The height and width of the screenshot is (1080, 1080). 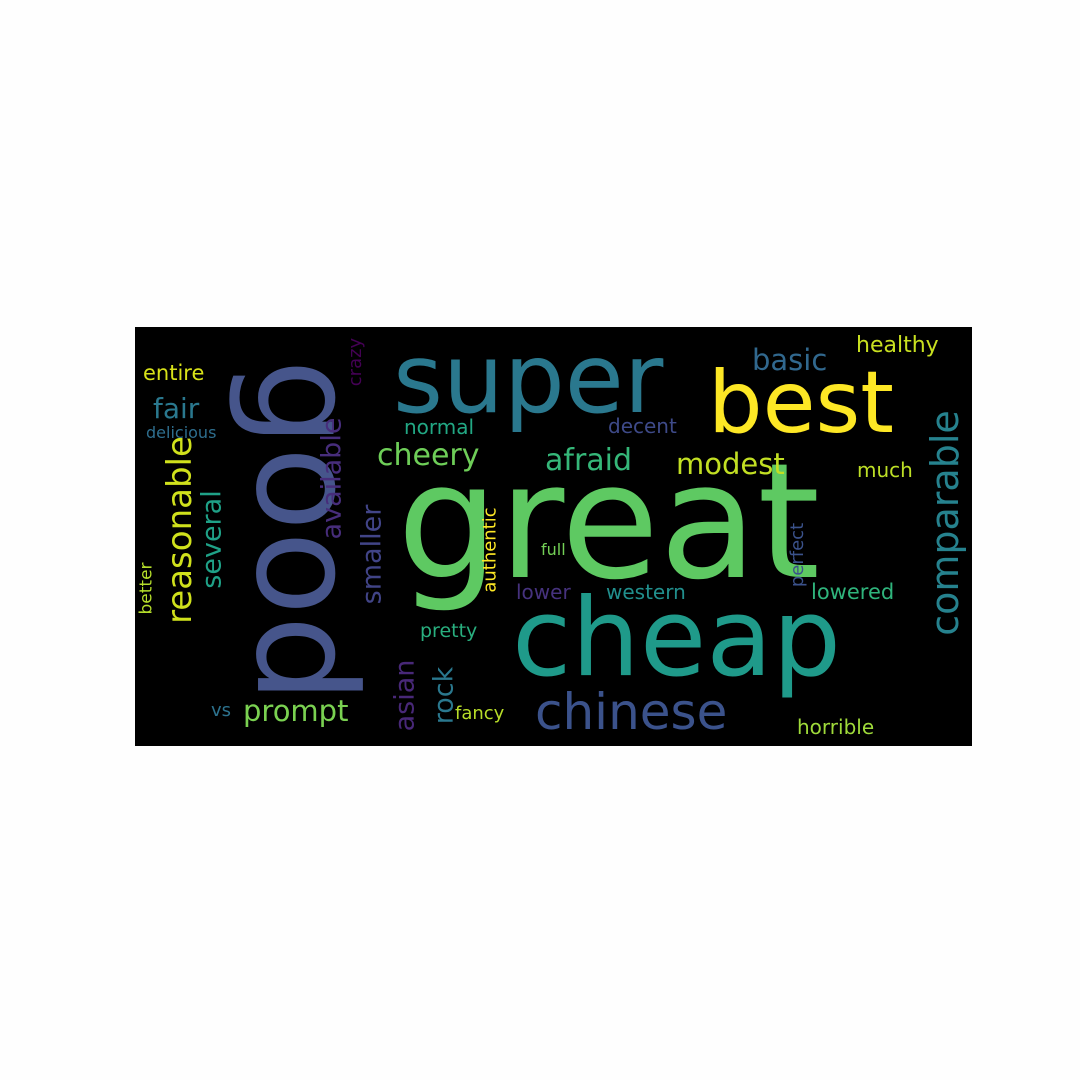 I want to click on word-super: super, so click(x=528, y=381).